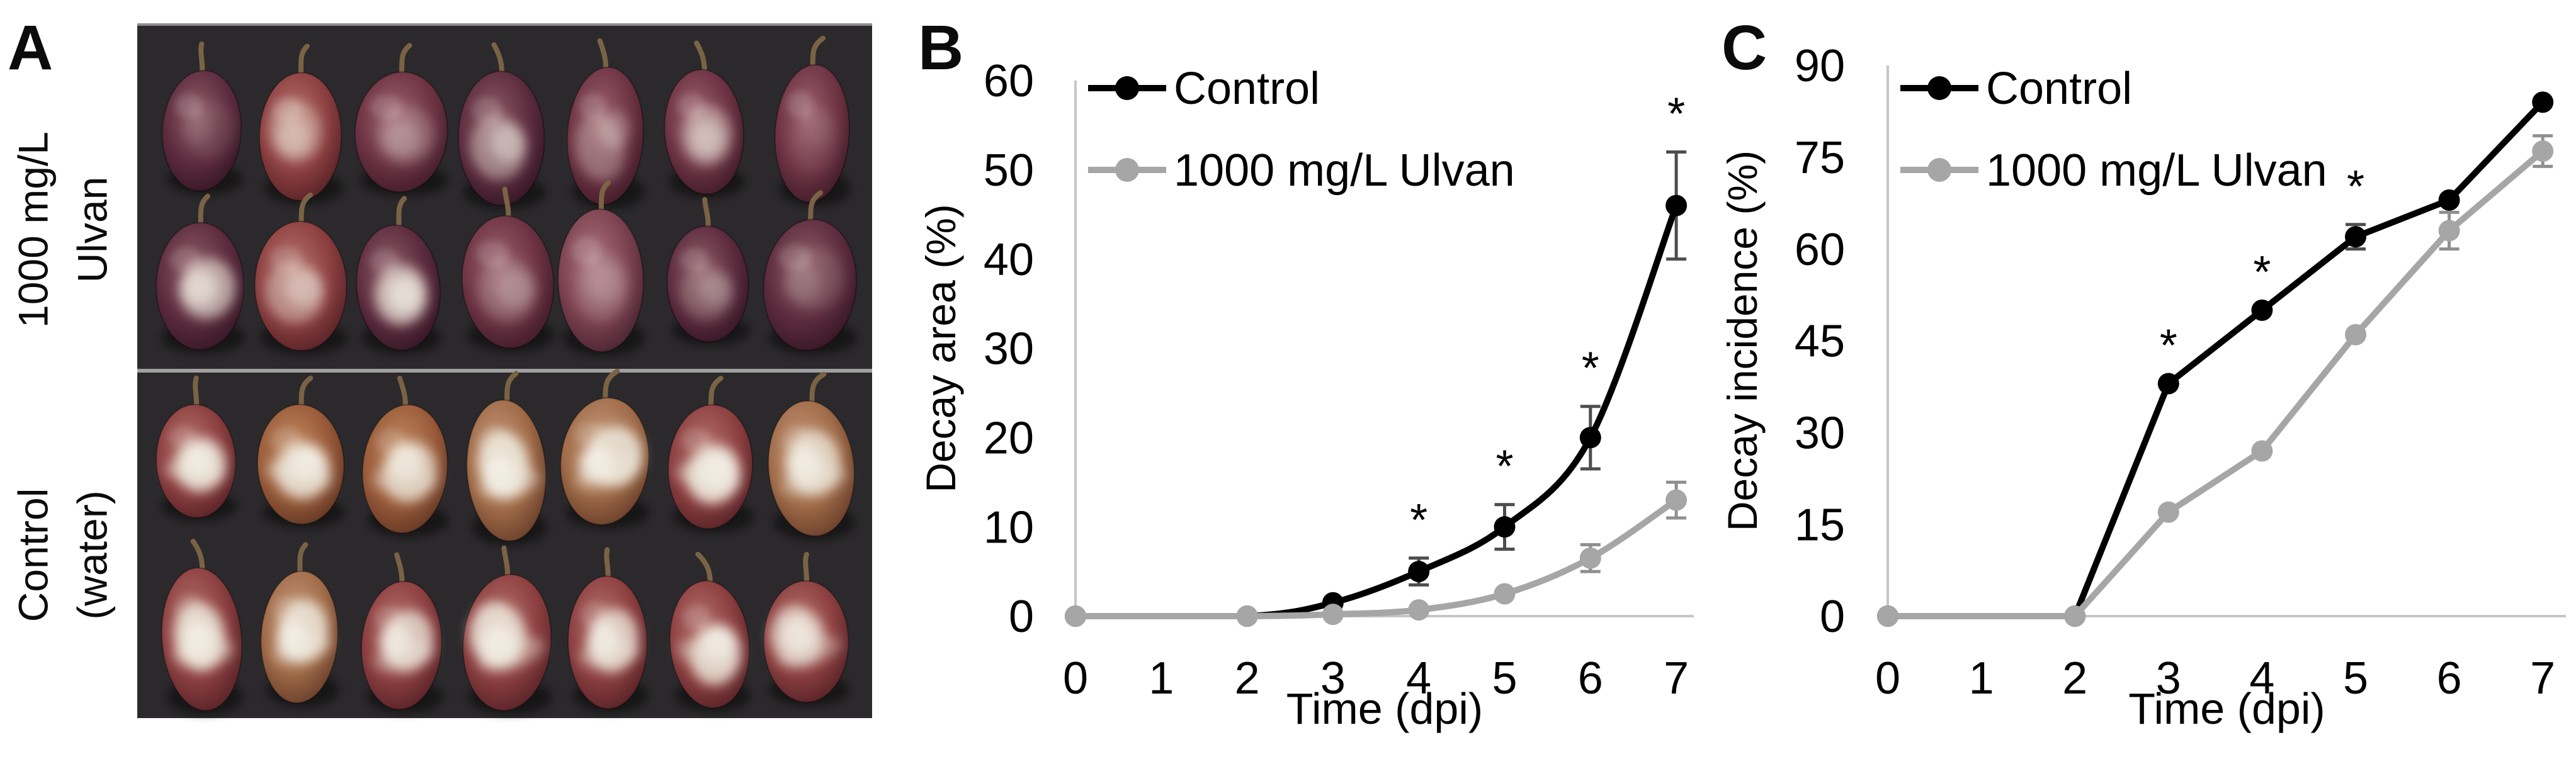 The image size is (2576, 776). What do you see at coordinates (1333, 678) in the screenshot?
I see `x-tick-label: 3` at bounding box center [1333, 678].